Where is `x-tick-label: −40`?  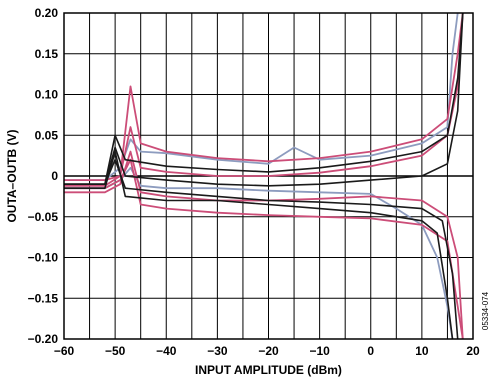 x-tick-label: −40 is located at coordinates (166, 351).